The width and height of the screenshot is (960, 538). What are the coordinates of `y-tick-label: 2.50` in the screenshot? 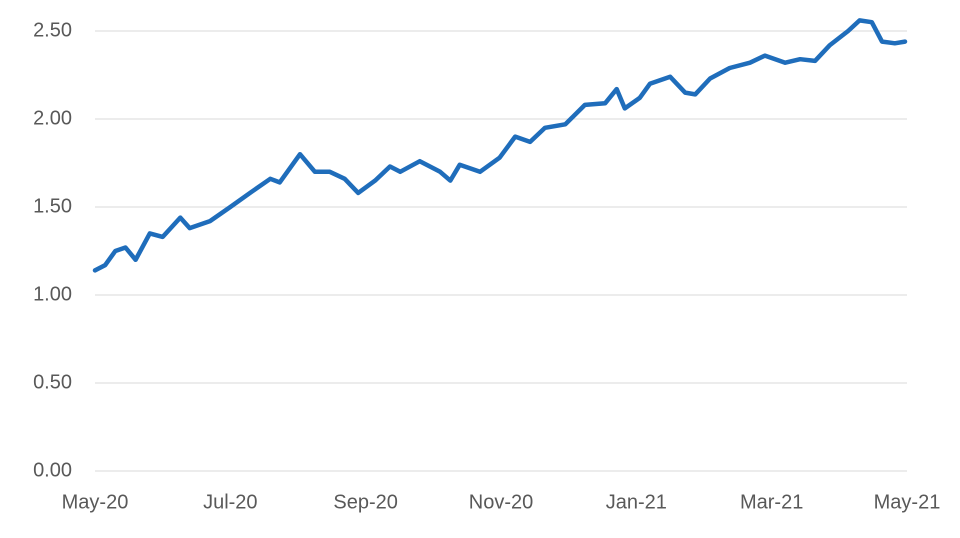 It's located at (52, 30).